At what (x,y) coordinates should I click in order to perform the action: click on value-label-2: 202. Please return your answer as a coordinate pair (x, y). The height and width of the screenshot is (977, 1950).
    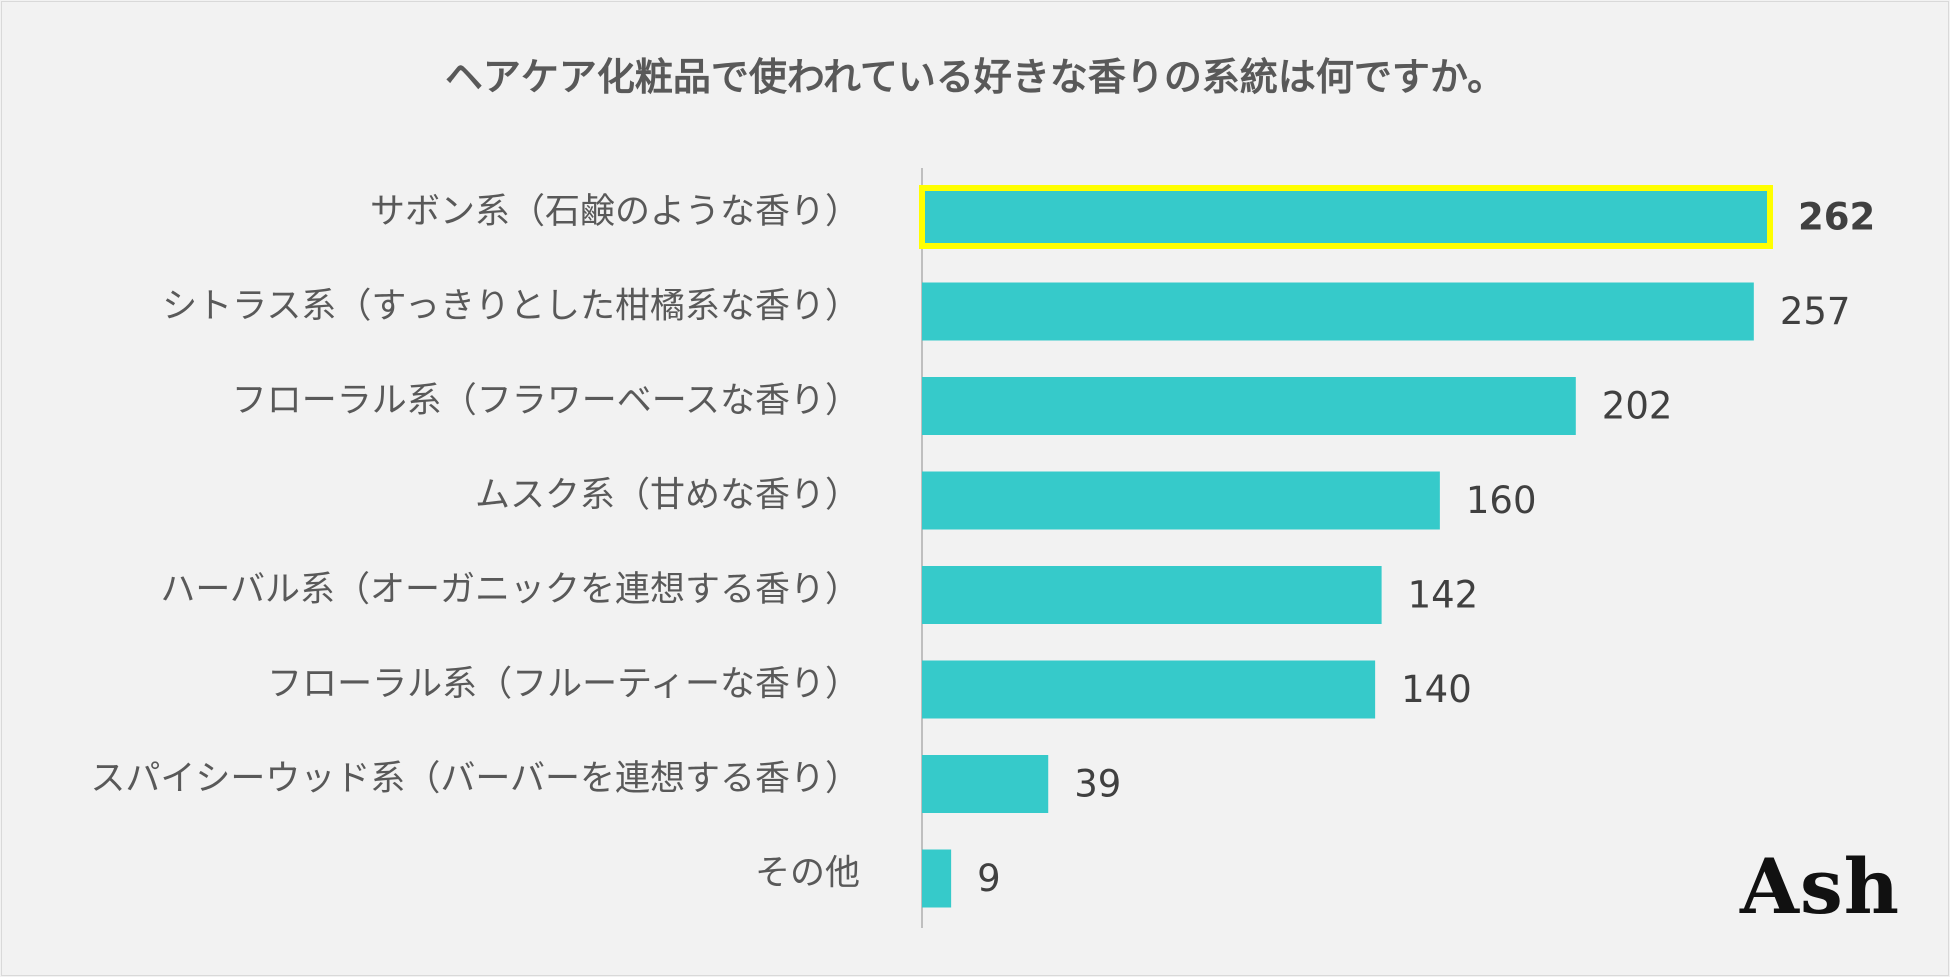
    Looking at the image, I should click on (1637, 406).